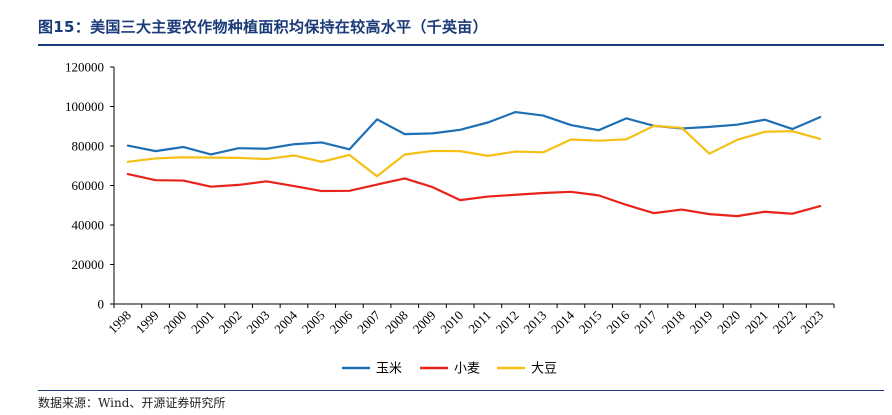  Describe the element at coordinates (389, 369) in the screenshot. I see `legend-label-1: 玉米` at that location.